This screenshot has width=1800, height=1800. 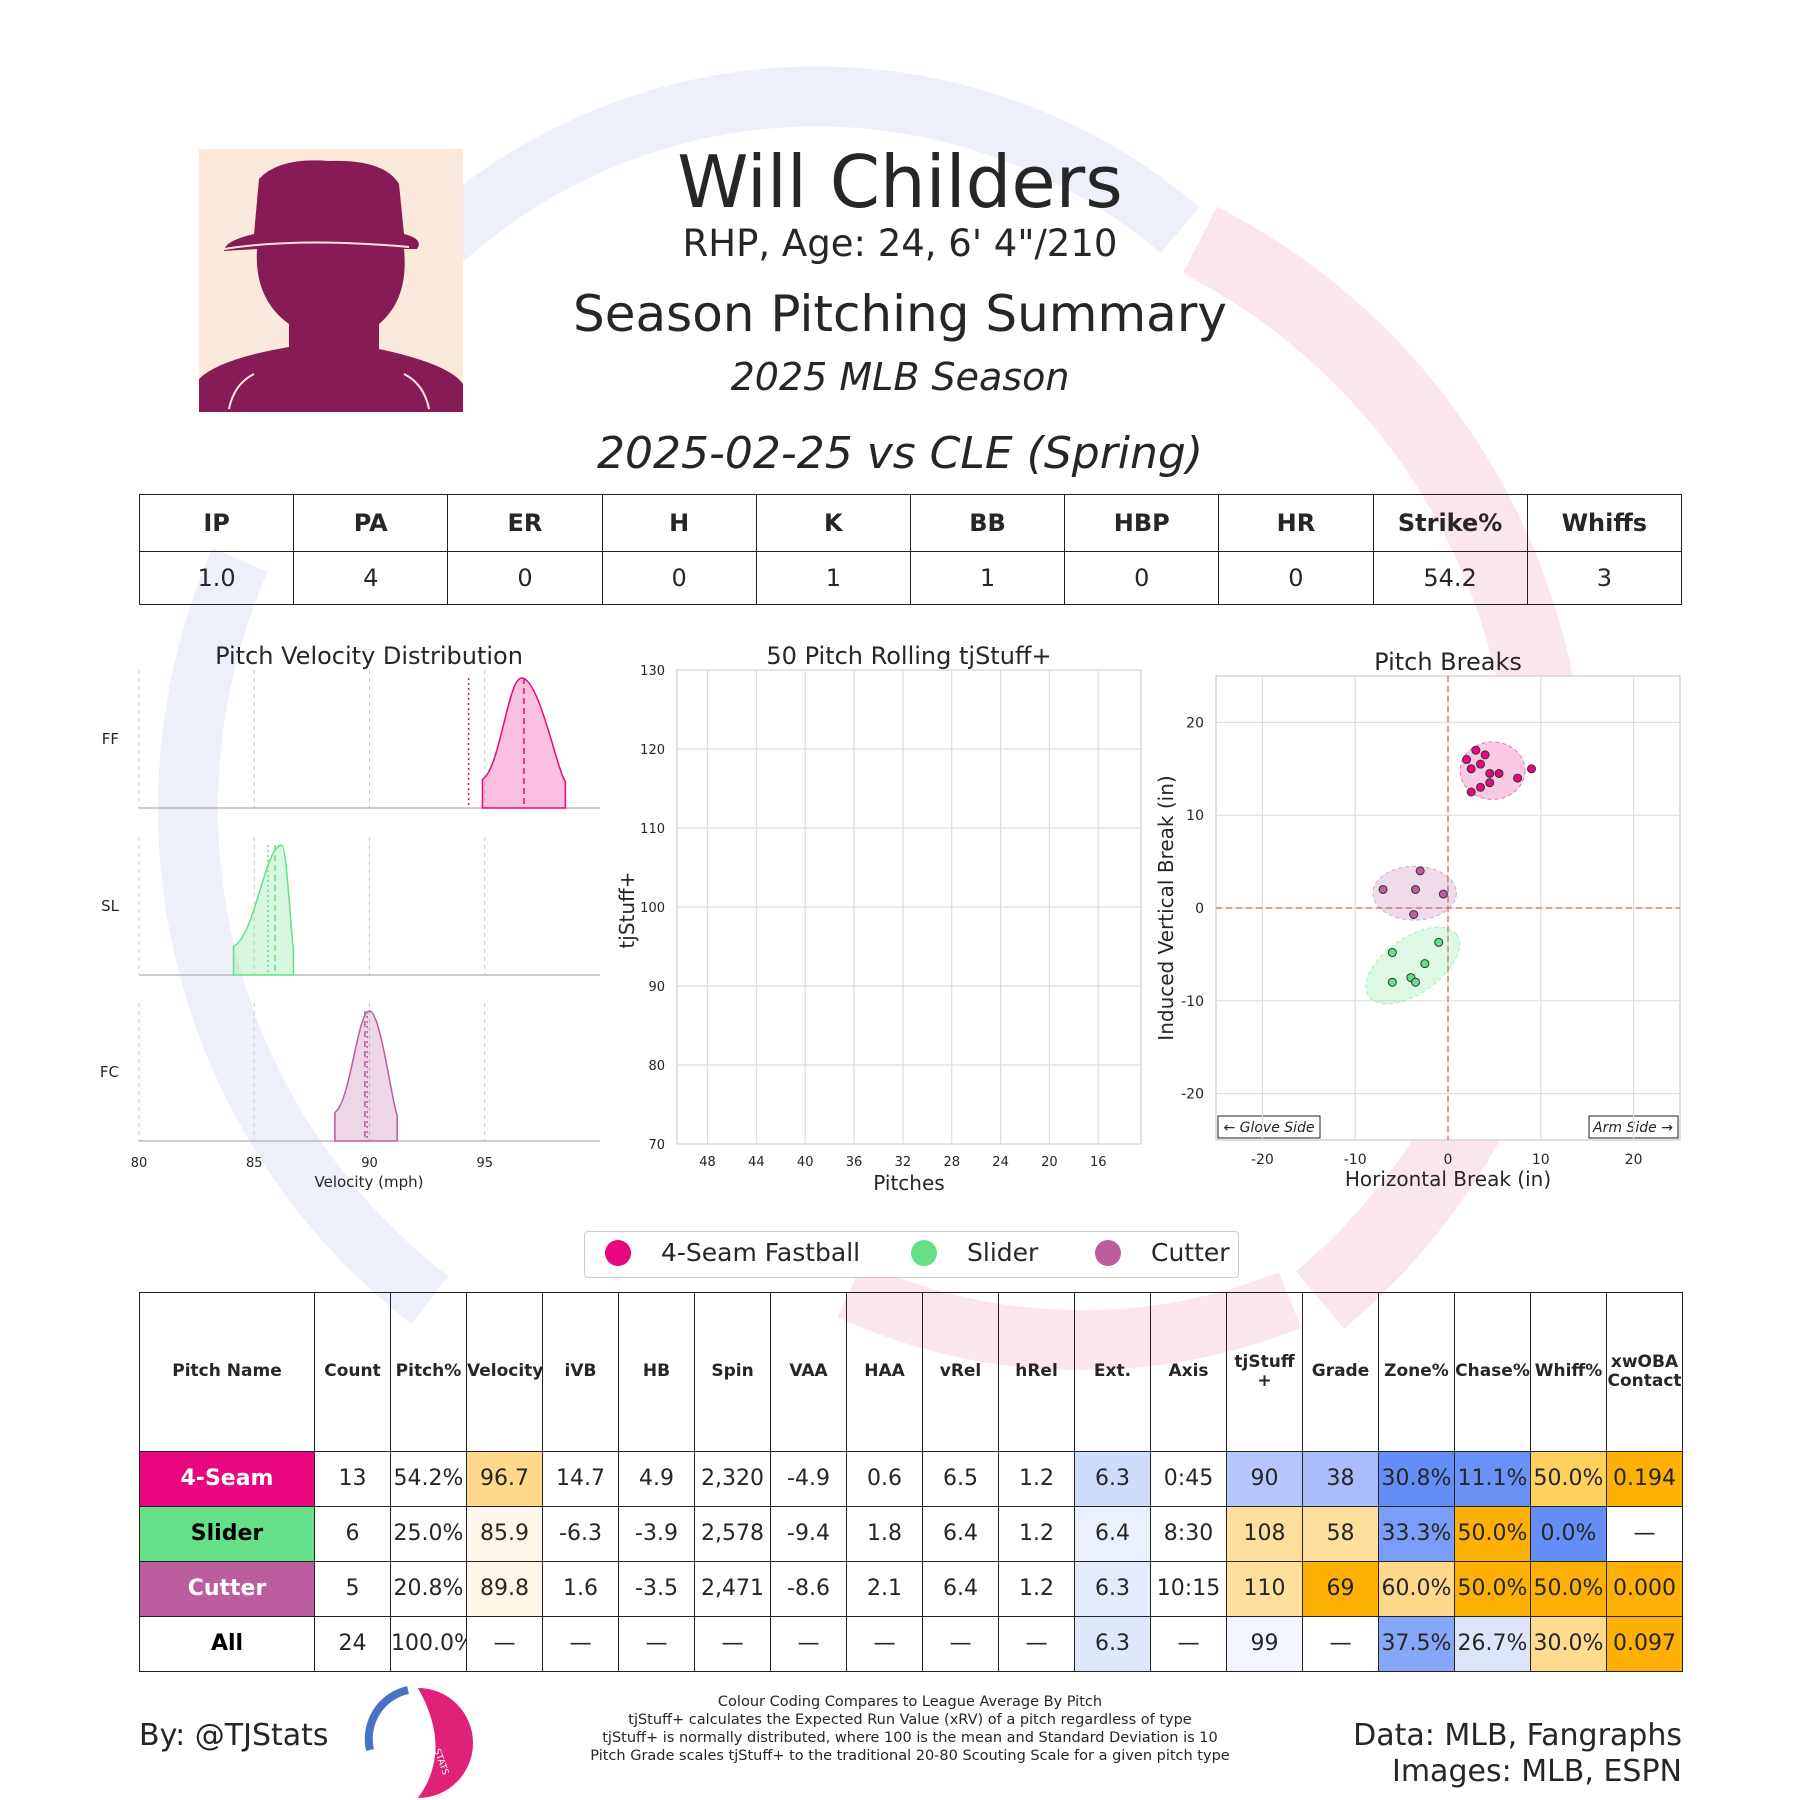 I want to click on table-cell: 0.0%, so click(x=1568, y=1533).